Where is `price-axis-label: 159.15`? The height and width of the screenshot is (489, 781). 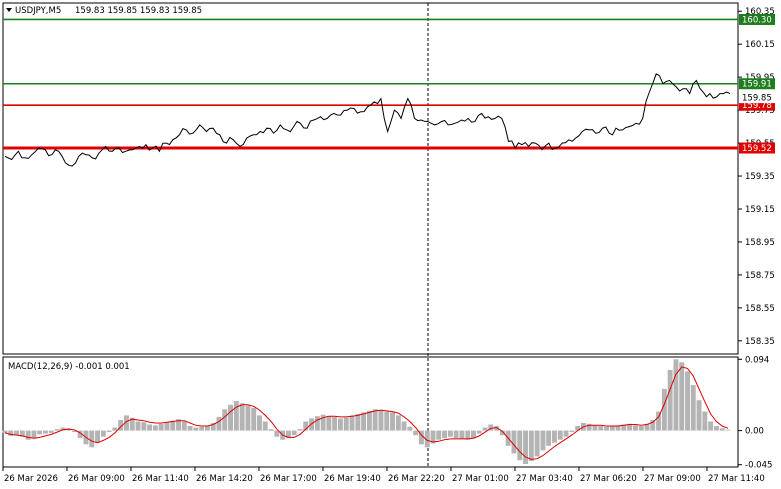 price-axis-label: 159.15 is located at coordinates (760, 210).